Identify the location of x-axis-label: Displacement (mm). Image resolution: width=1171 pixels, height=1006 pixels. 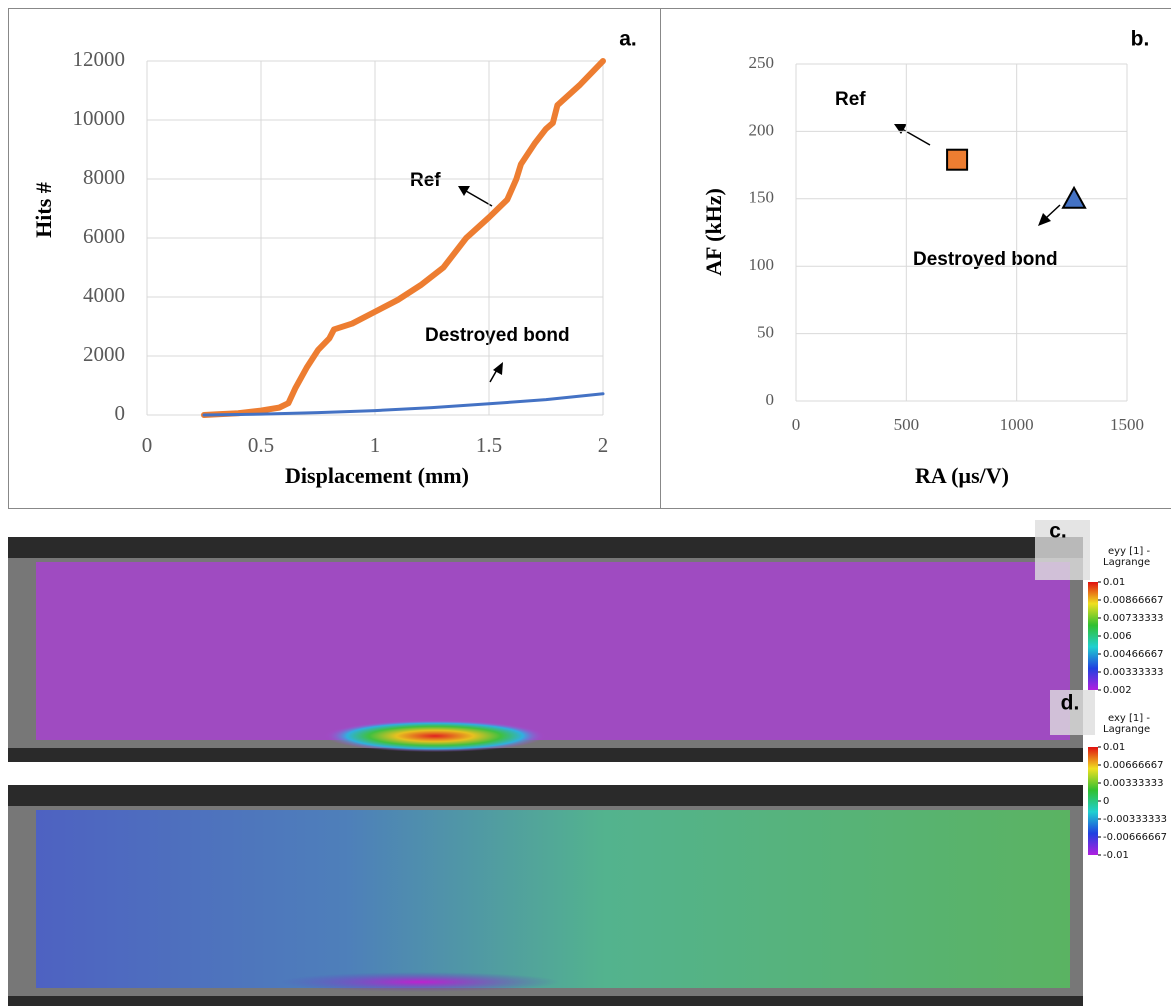
(377, 475).